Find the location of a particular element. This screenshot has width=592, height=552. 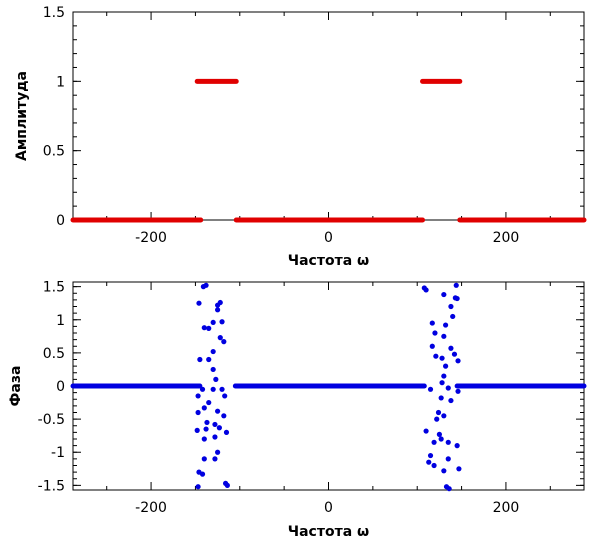

y-axis-label: Фаза is located at coordinates (16, 386).